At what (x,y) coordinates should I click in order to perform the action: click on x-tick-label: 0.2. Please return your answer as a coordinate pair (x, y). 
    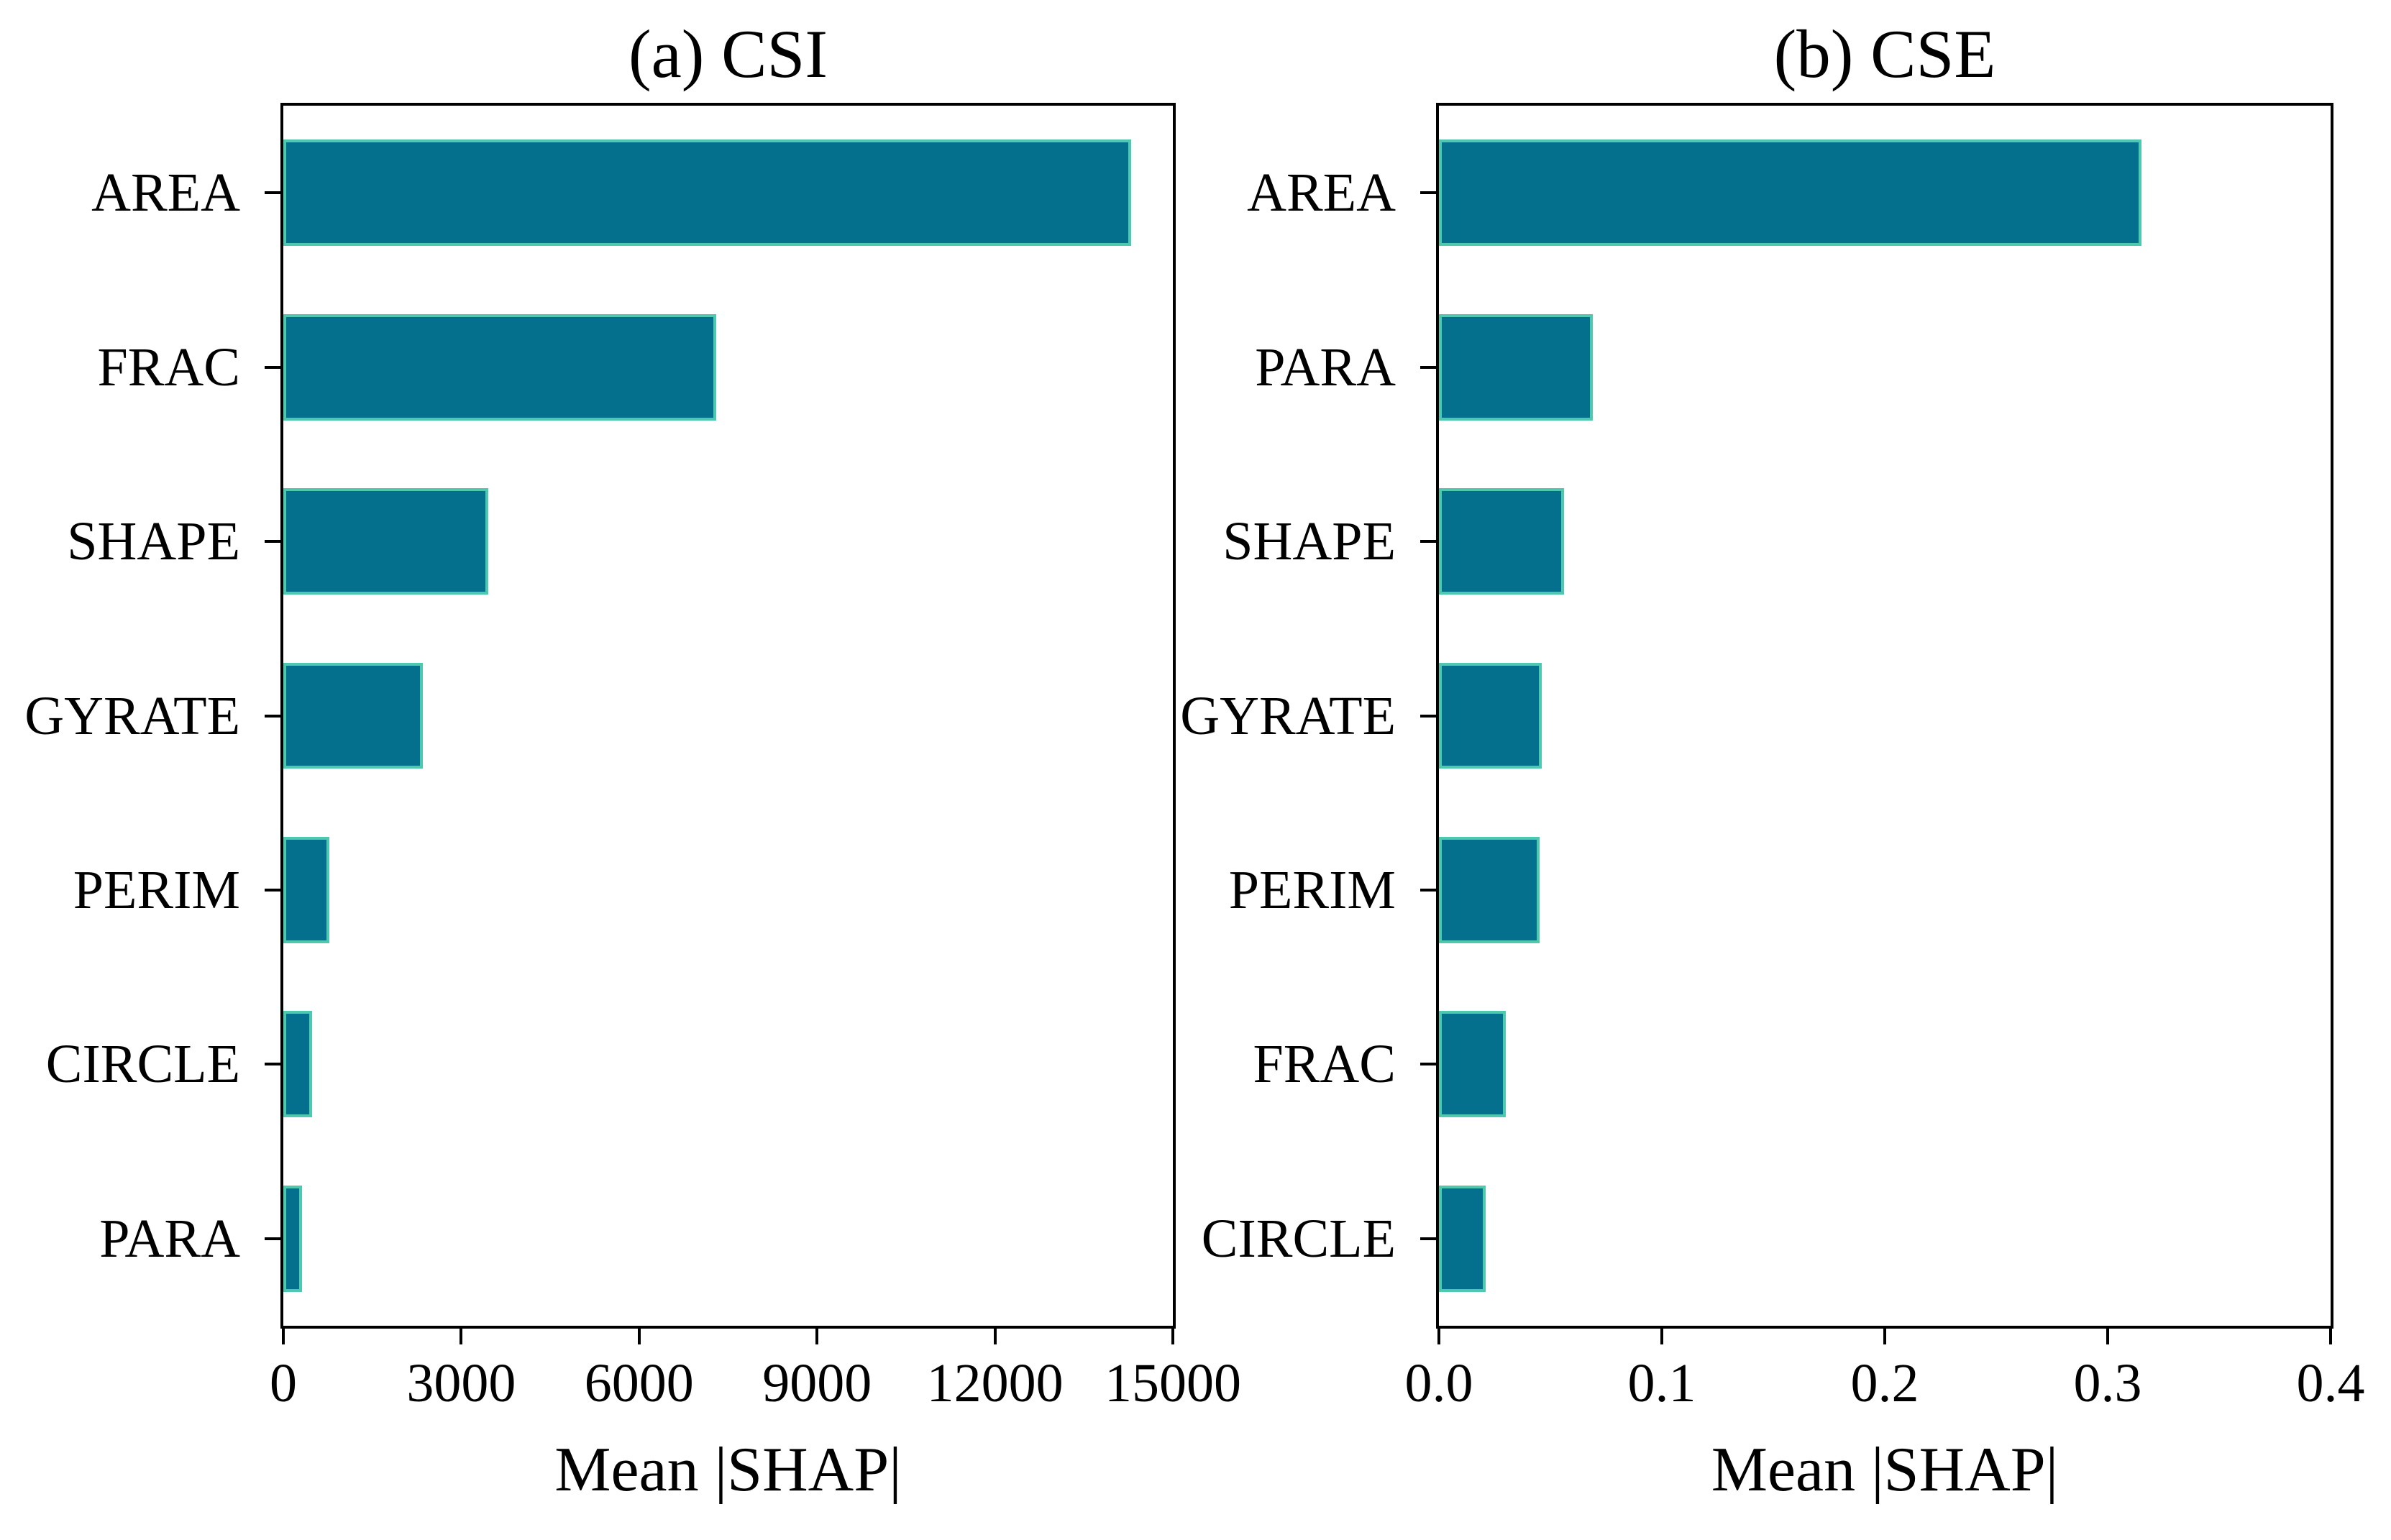
    Looking at the image, I should click on (1884, 1383).